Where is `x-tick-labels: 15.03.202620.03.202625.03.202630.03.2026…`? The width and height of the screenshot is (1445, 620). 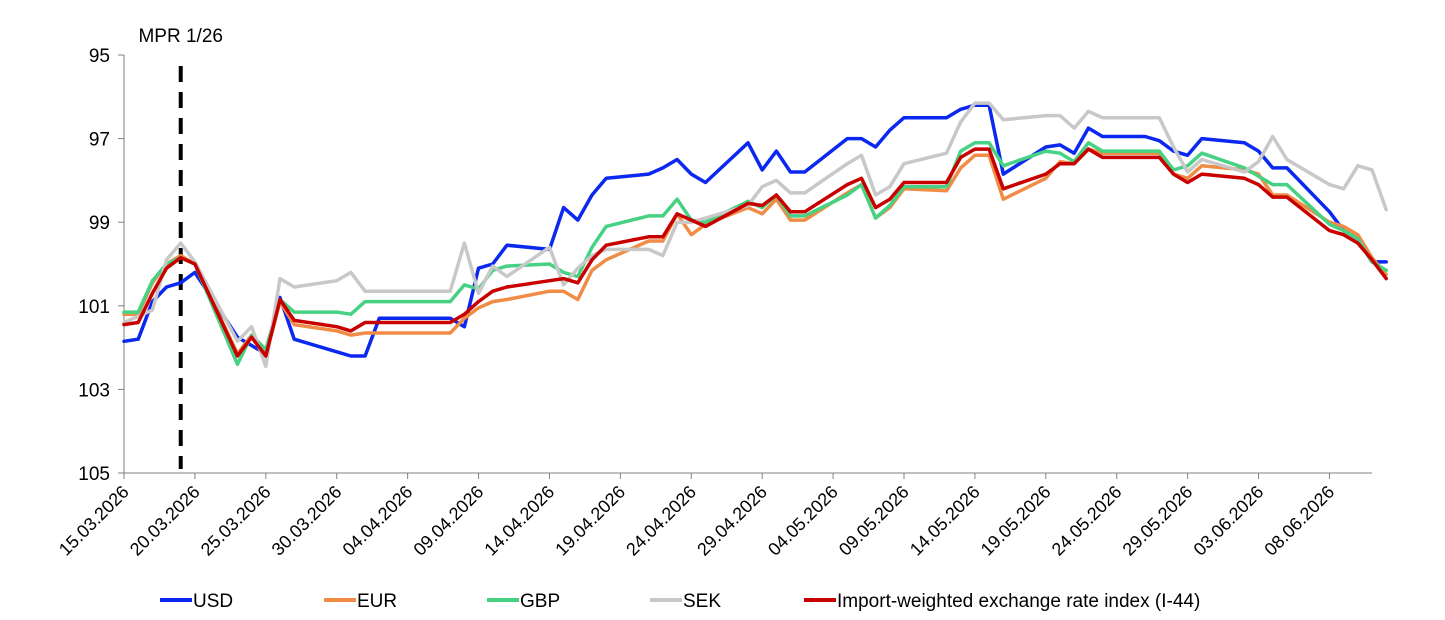 x-tick-labels: 15.03.202620.03.202625.03.202630.03.2026… is located at coordinates (696, 521).